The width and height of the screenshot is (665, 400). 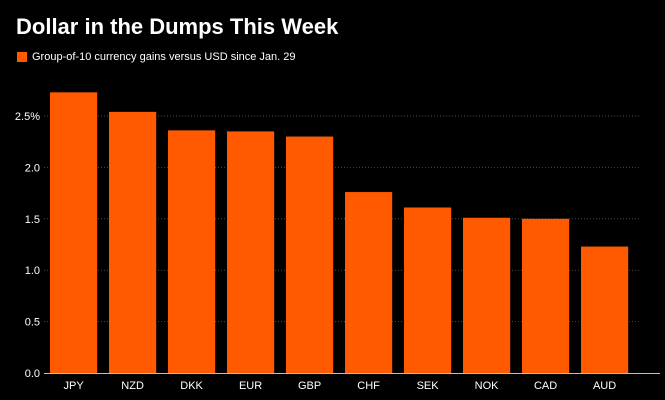 What do you see at coordinates (32, 323) in the screenshot?
I see `y-tick-label: 0.5` at bounding box center [32, 323].